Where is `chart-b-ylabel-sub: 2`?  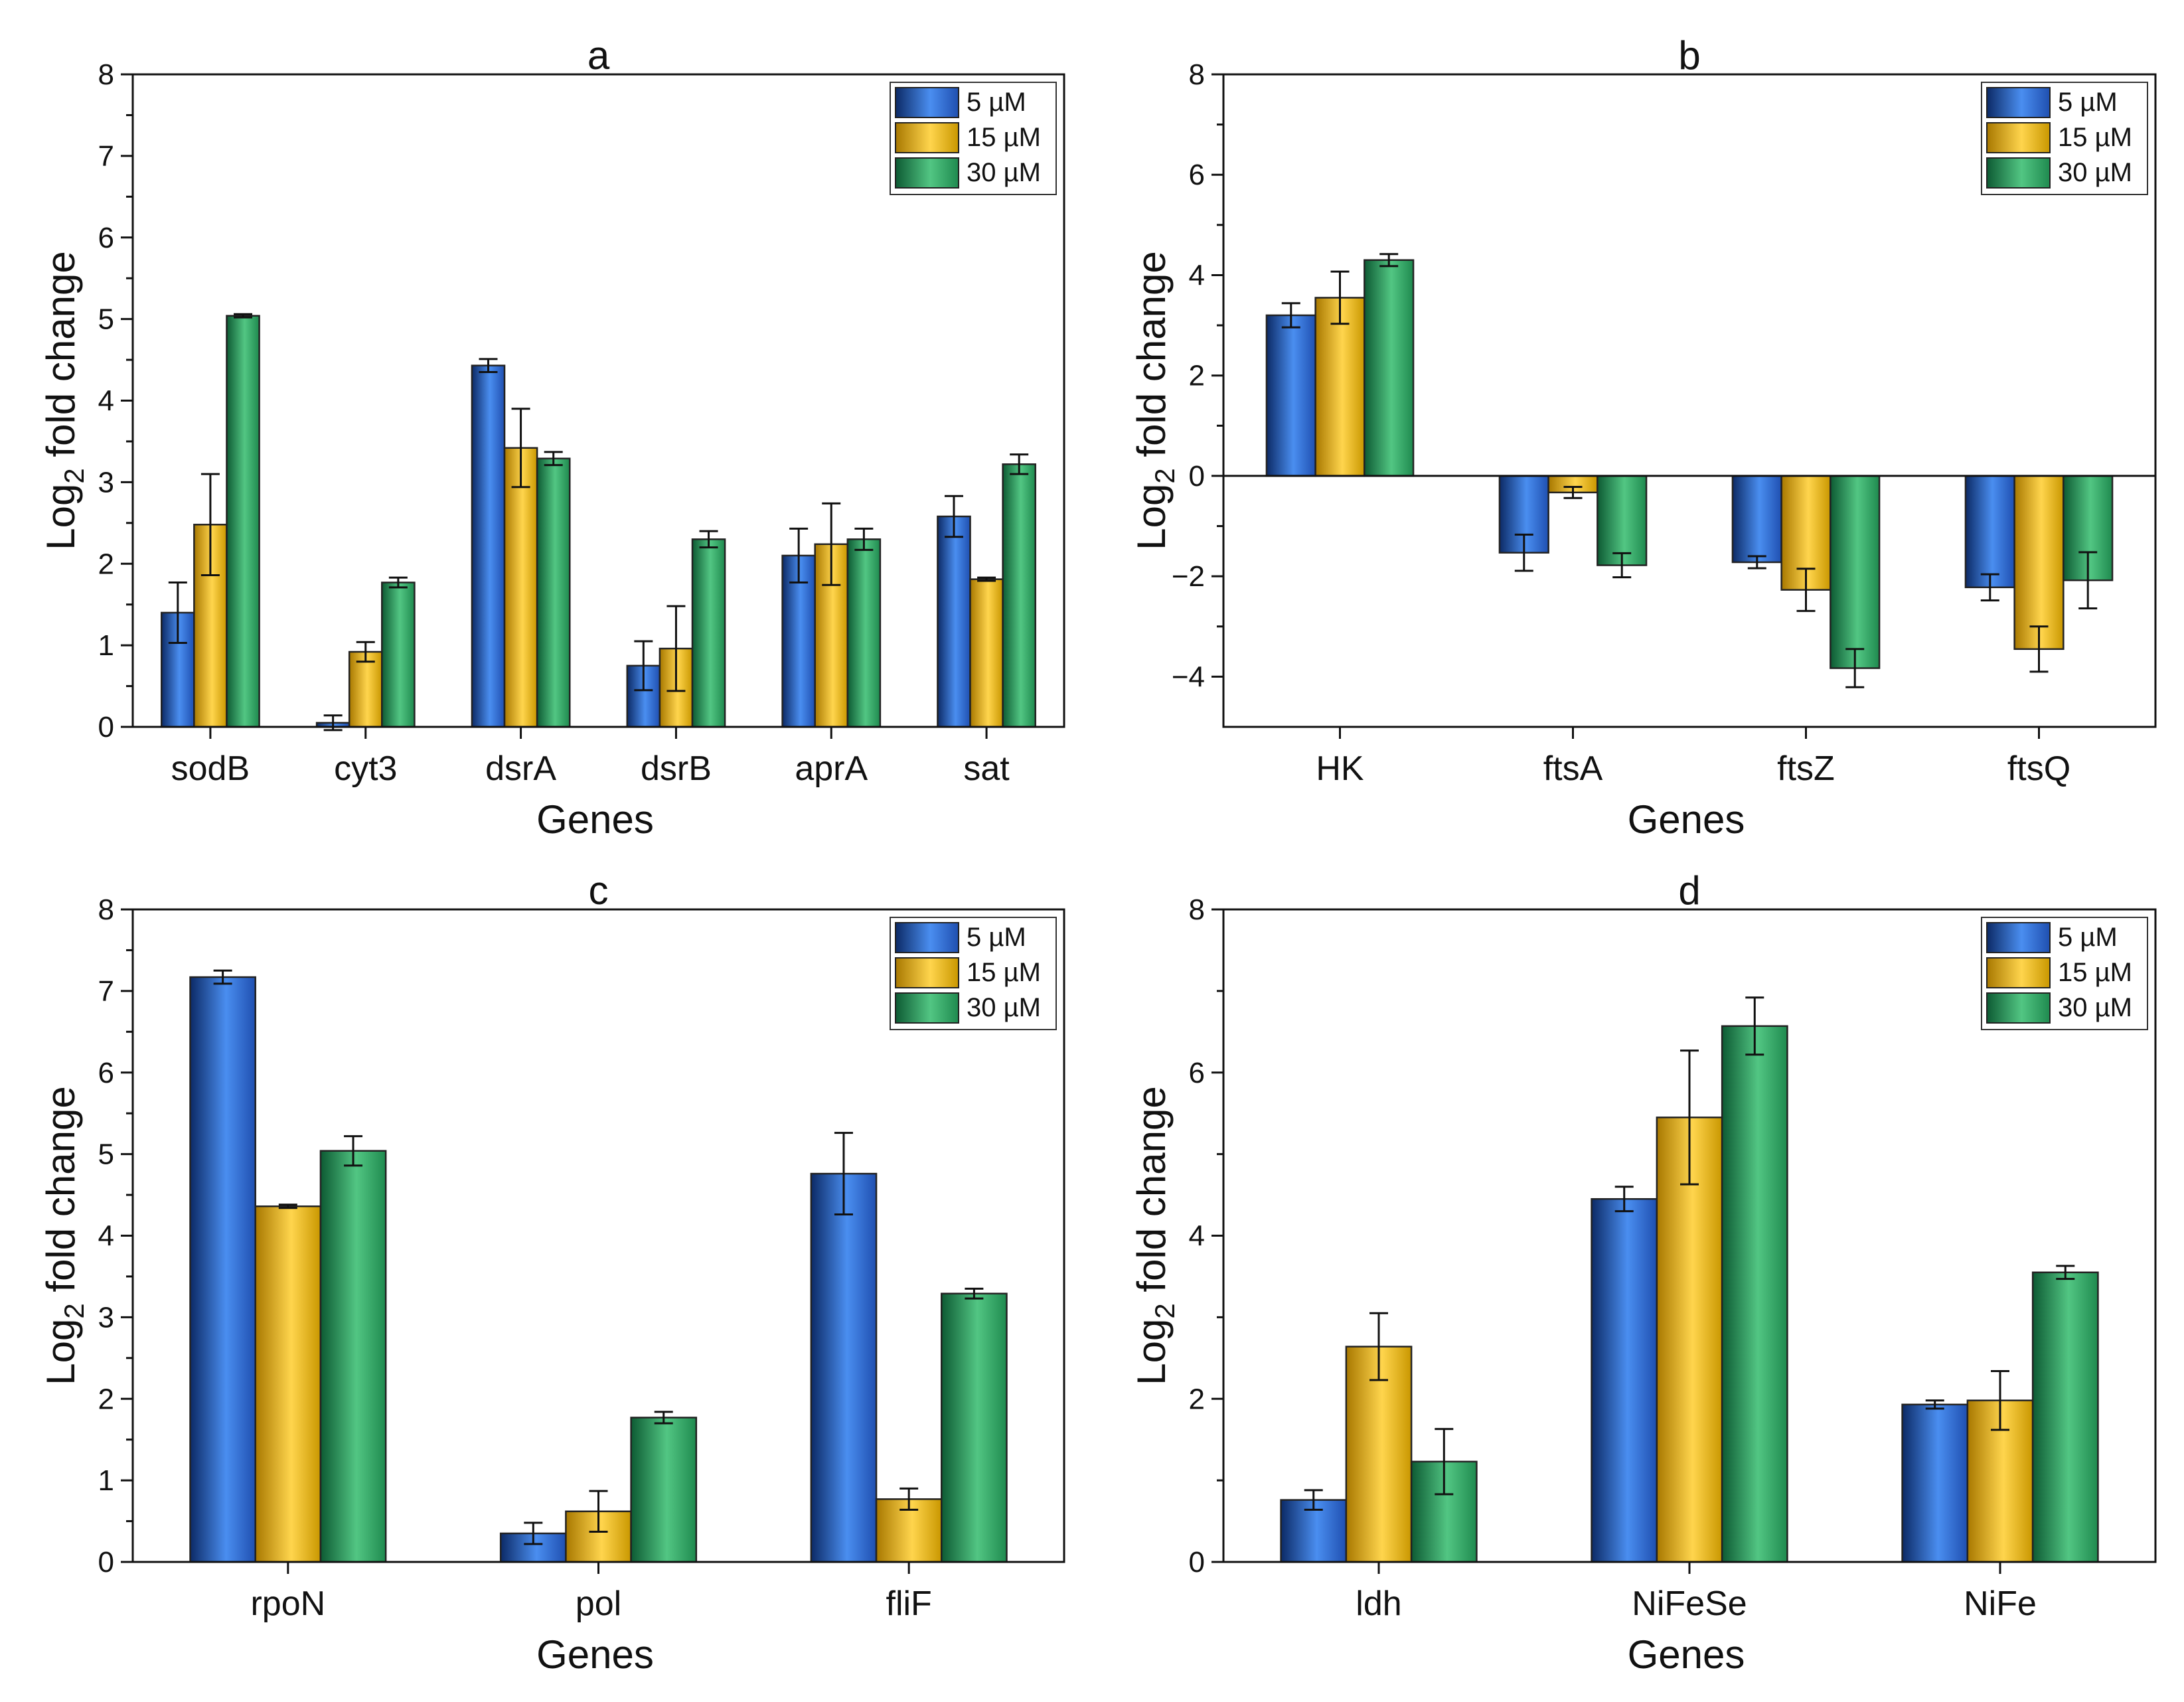
chart-b-ylabel-sub: 2 is located at coordinates (1164, 475).